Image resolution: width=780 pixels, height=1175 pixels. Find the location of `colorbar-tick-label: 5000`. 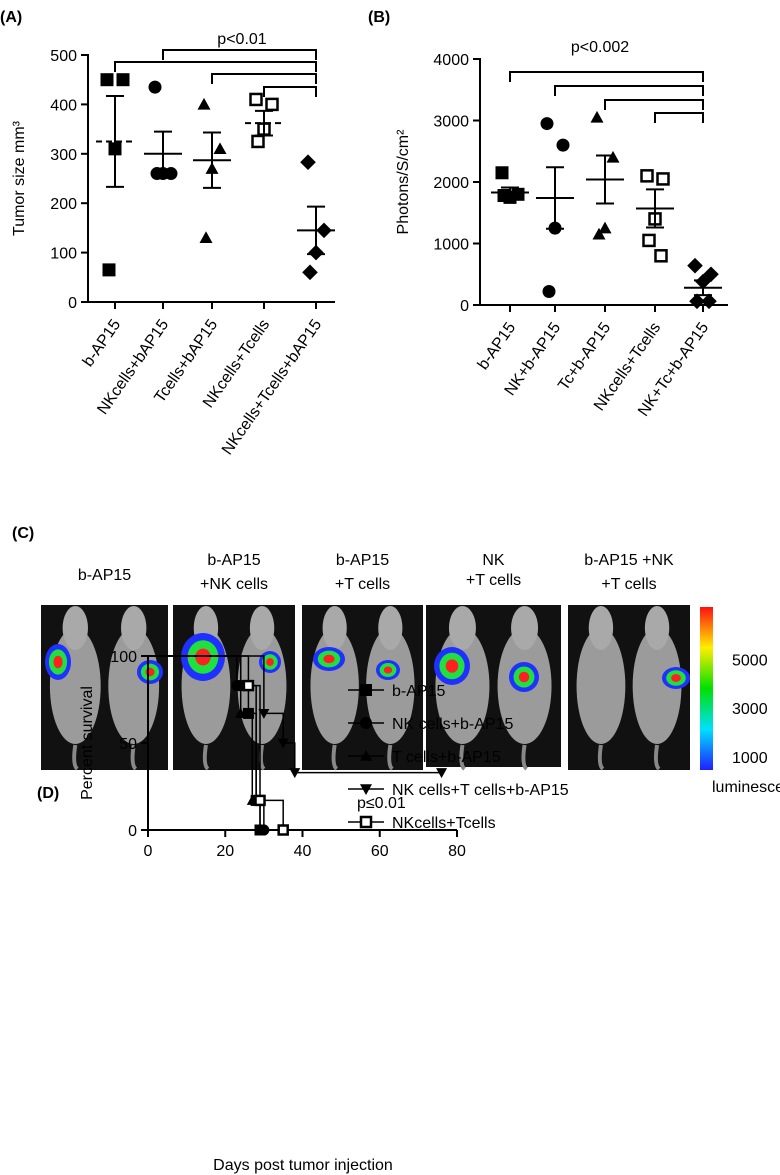

colorbar-tick-label: 5000 is located at coordinates (750, 661).